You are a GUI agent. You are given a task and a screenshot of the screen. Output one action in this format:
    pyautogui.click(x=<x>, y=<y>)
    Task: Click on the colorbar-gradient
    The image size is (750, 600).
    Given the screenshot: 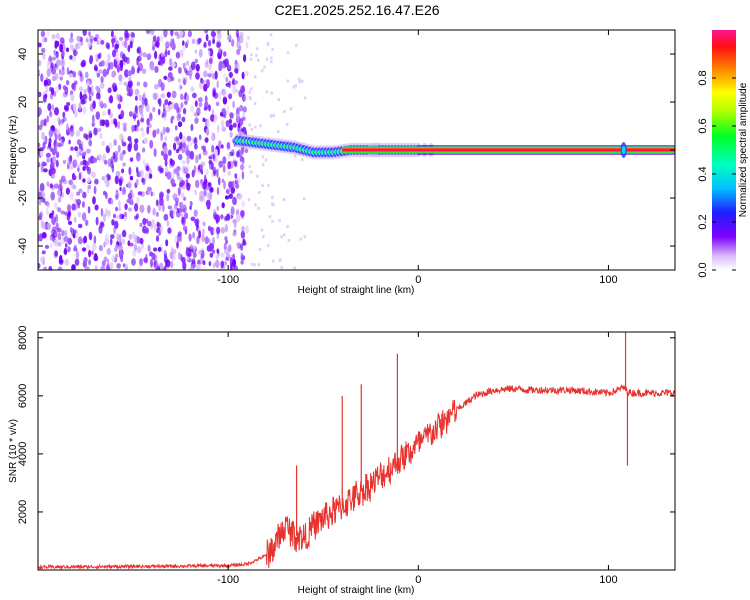 What is the action you would take?
    pyautogui.click(x=724, y=150)
    